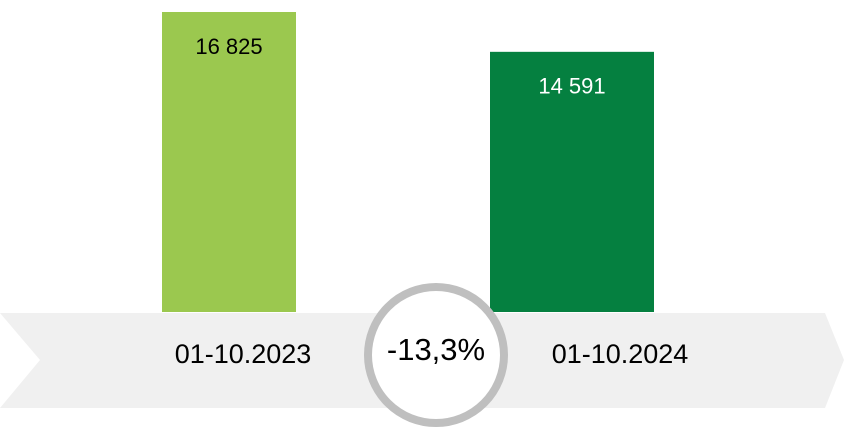  I want to click on category-labels: 01-10.2023 01-10.2024, so click(432, 354).